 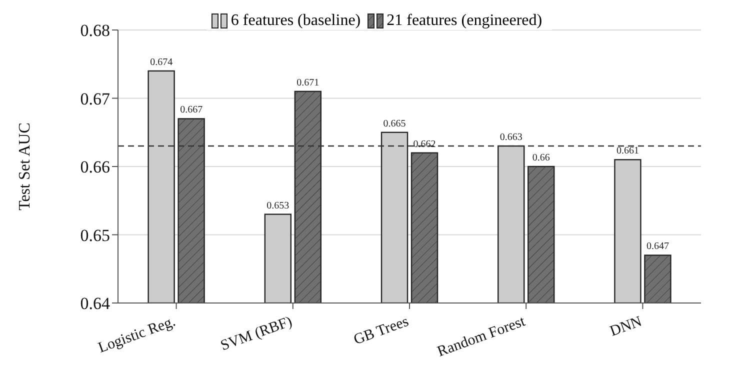 I want to click on data-label: 0.674, so click(x=161, y=62).